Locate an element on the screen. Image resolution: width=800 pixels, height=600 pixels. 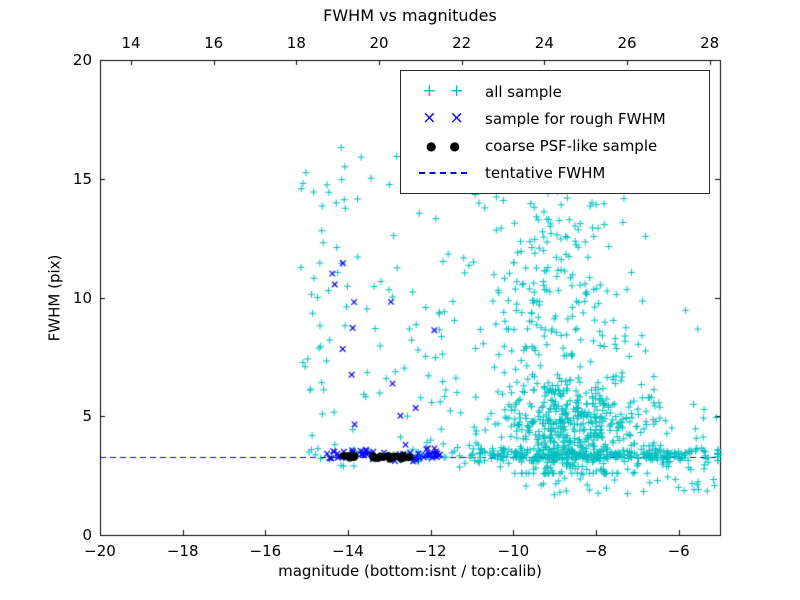
chart-title: FWHM vs magnitudes is located at coordinates (410, 15).